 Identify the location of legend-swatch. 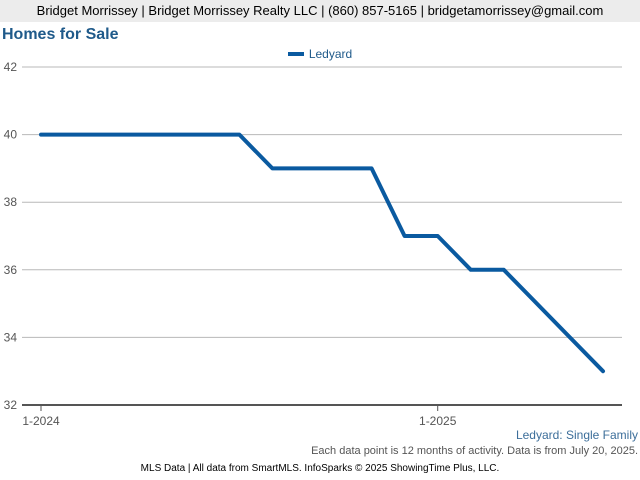
(295, 53).